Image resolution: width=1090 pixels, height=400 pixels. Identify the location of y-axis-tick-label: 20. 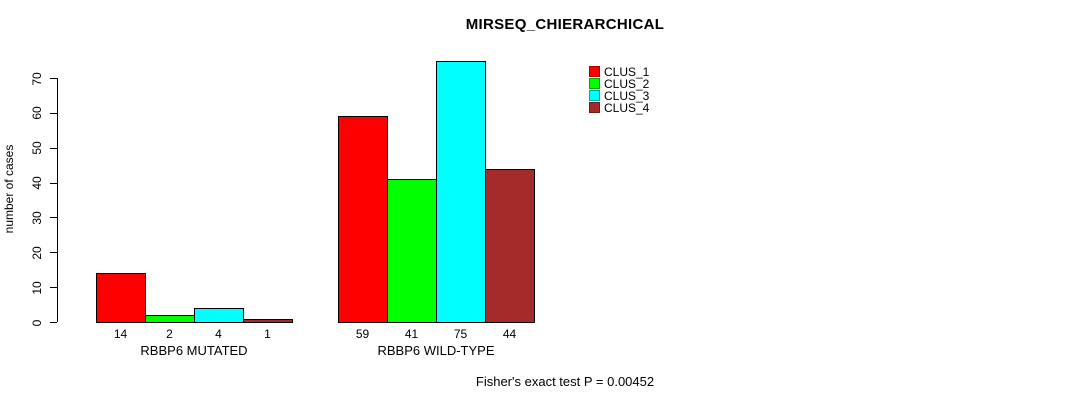
(37, 253).